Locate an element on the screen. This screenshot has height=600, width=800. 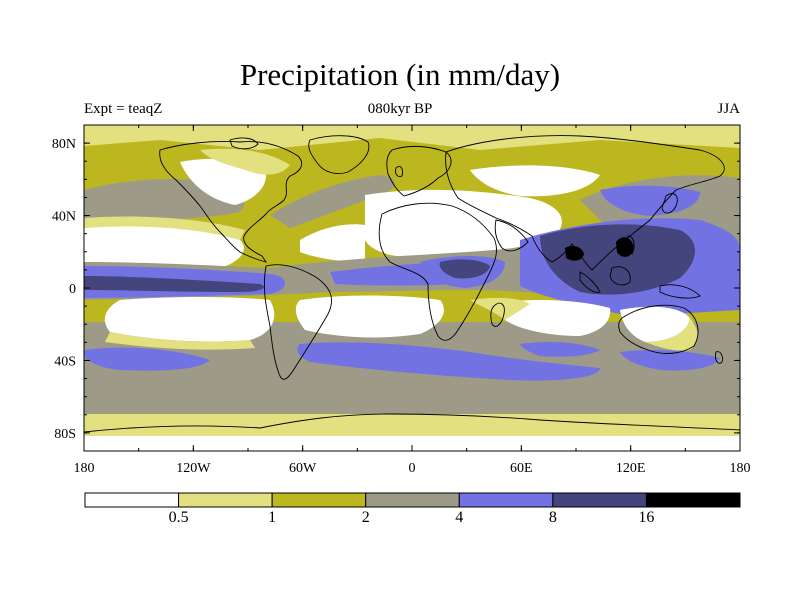
field-aus-light is located at coordinates (671, 334).